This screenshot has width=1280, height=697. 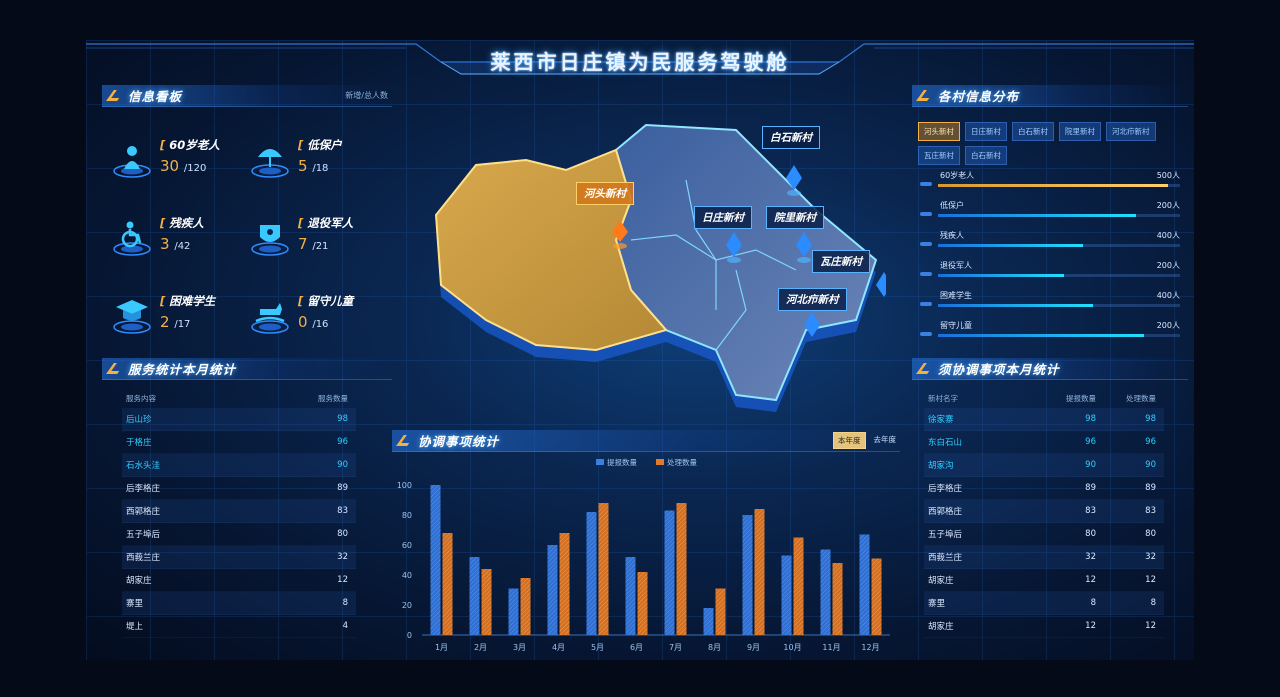 What do you see at coordinates (404, 485) in the screenshot?
I see `y-tick-label: 100` at bounding box center [404, 485].